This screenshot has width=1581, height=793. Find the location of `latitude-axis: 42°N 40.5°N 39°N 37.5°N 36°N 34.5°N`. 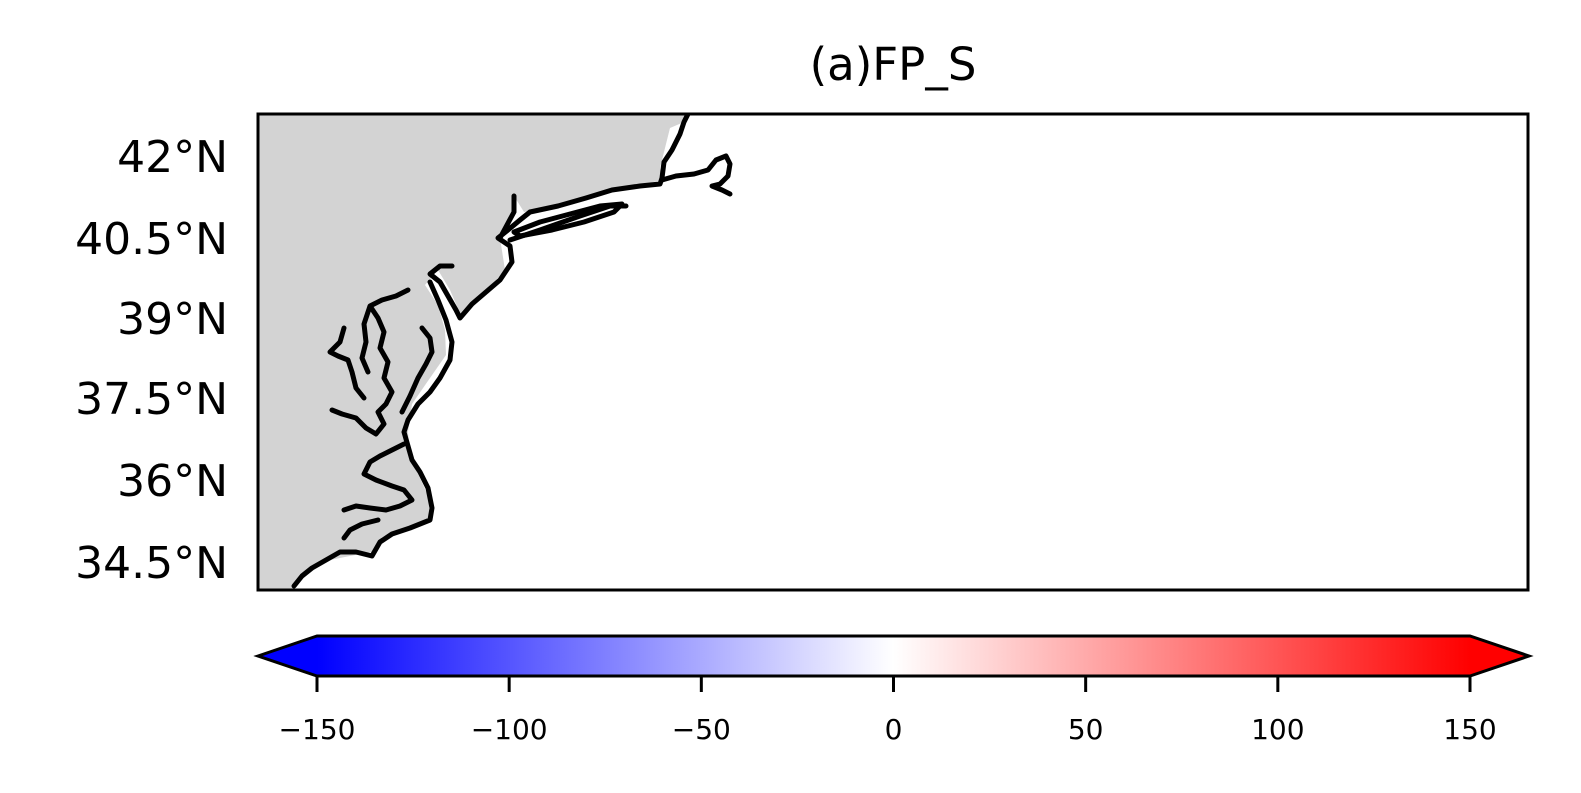

latitude-axis: 42°N 40.5°N 39°N 37.5°N 36°N 34.5°N is located at coordinates (151, 360).